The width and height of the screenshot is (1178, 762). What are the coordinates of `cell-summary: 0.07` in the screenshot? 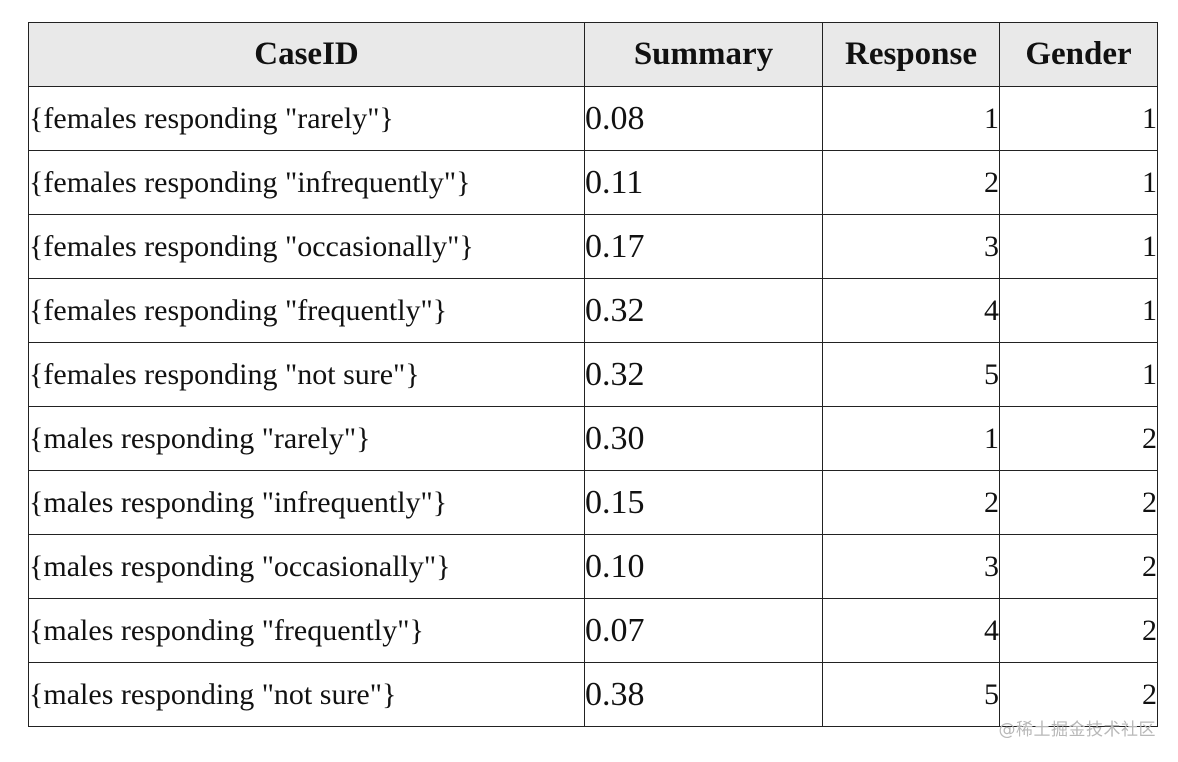 It's located at (703, 630).